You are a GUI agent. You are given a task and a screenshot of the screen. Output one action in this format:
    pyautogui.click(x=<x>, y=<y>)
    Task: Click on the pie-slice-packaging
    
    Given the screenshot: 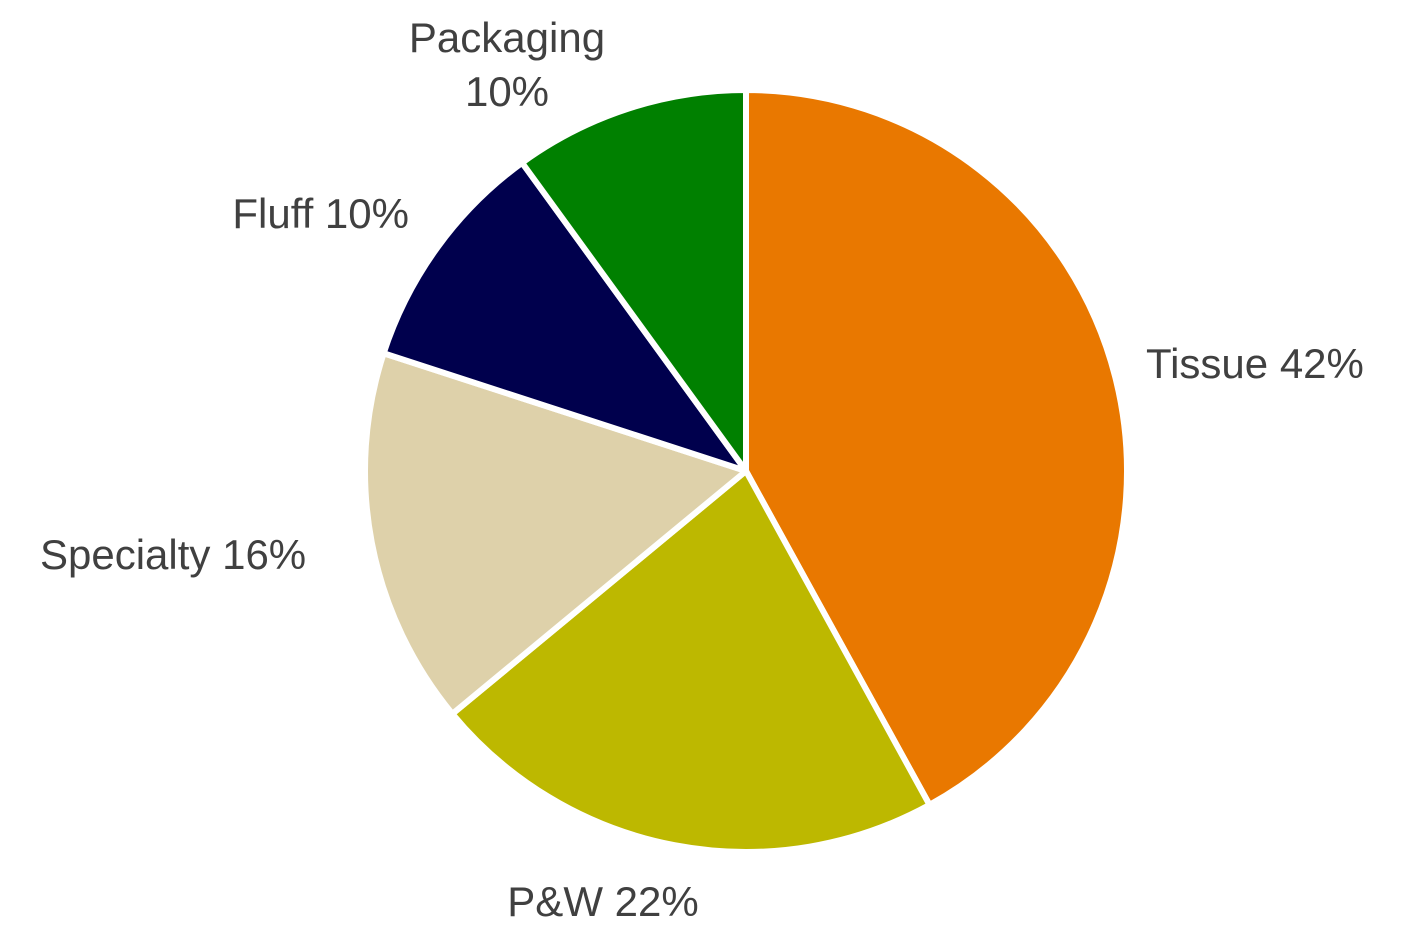 What is the action you would take?
    pyautogui.click(x=634, y=280)
    